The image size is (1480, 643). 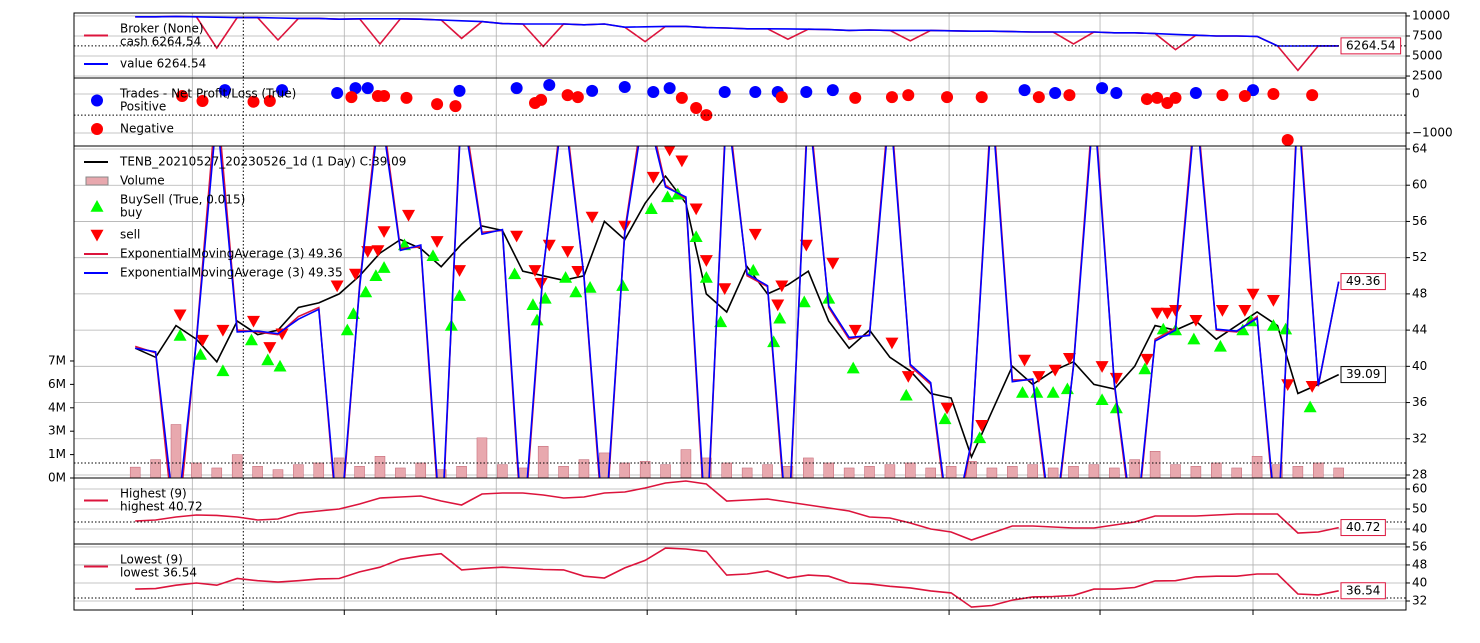 I want to click on legend-label: ExponentialMovingAverage (3) 49.36, so click(x=231, y=254).